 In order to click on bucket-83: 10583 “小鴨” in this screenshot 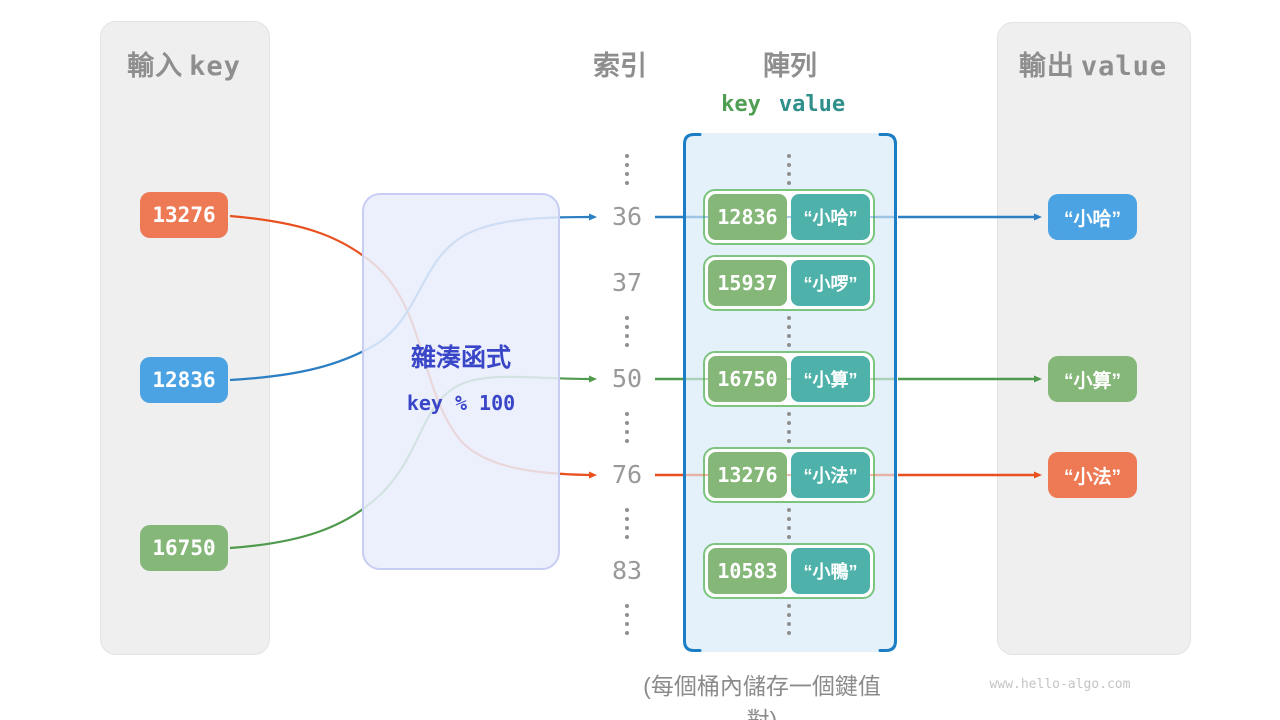, I will do `click(789, 571)`.